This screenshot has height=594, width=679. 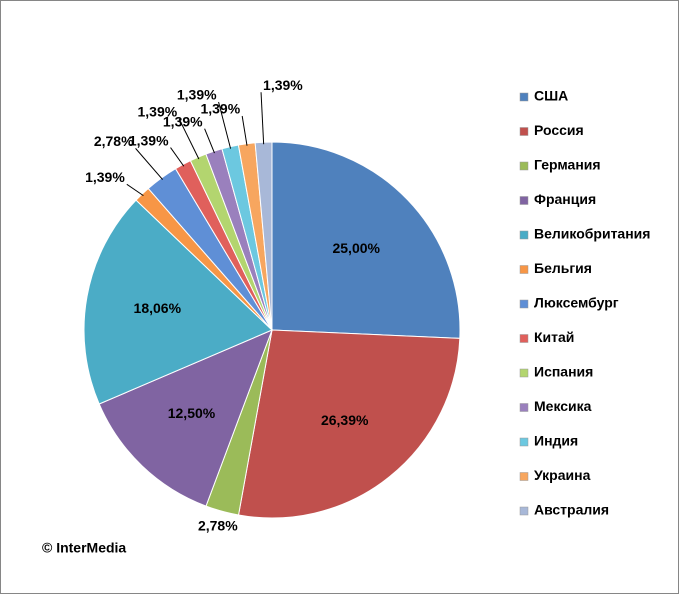 What do you see at coordinates (554, 337) in the screenshot?
I see `legend-label: Китай` at bounding box center [554, 337].